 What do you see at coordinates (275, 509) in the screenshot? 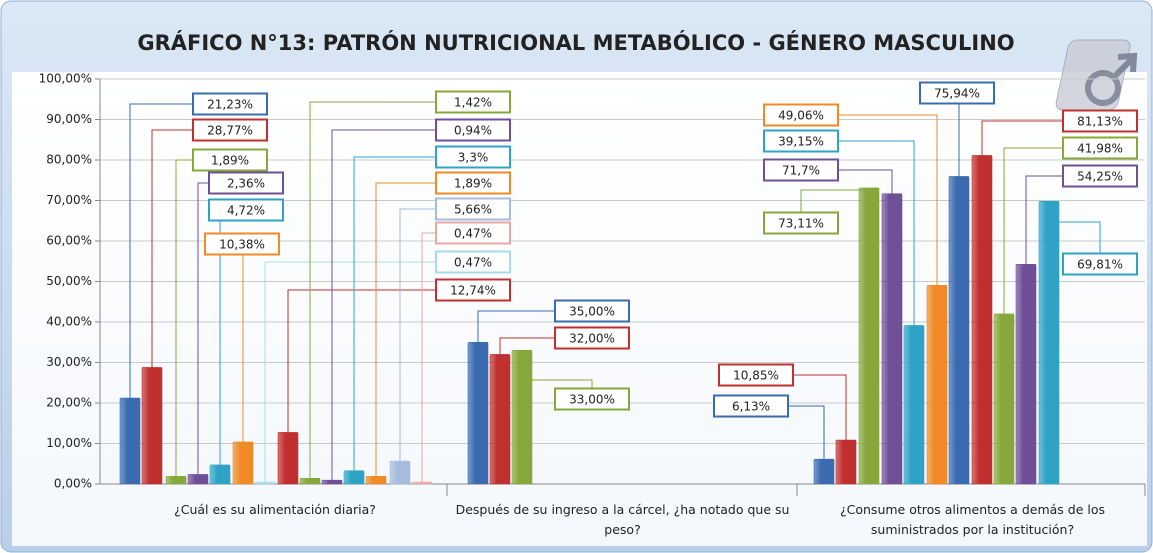
I see `category-label: ¿Cuál es su alimentación diaria?` at bounding box center [275, 509].